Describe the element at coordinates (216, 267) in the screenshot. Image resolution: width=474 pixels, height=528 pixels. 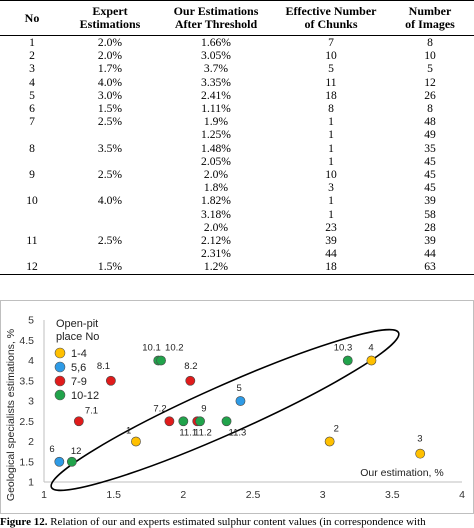
I see `table-cell: 1.2%` at that location.